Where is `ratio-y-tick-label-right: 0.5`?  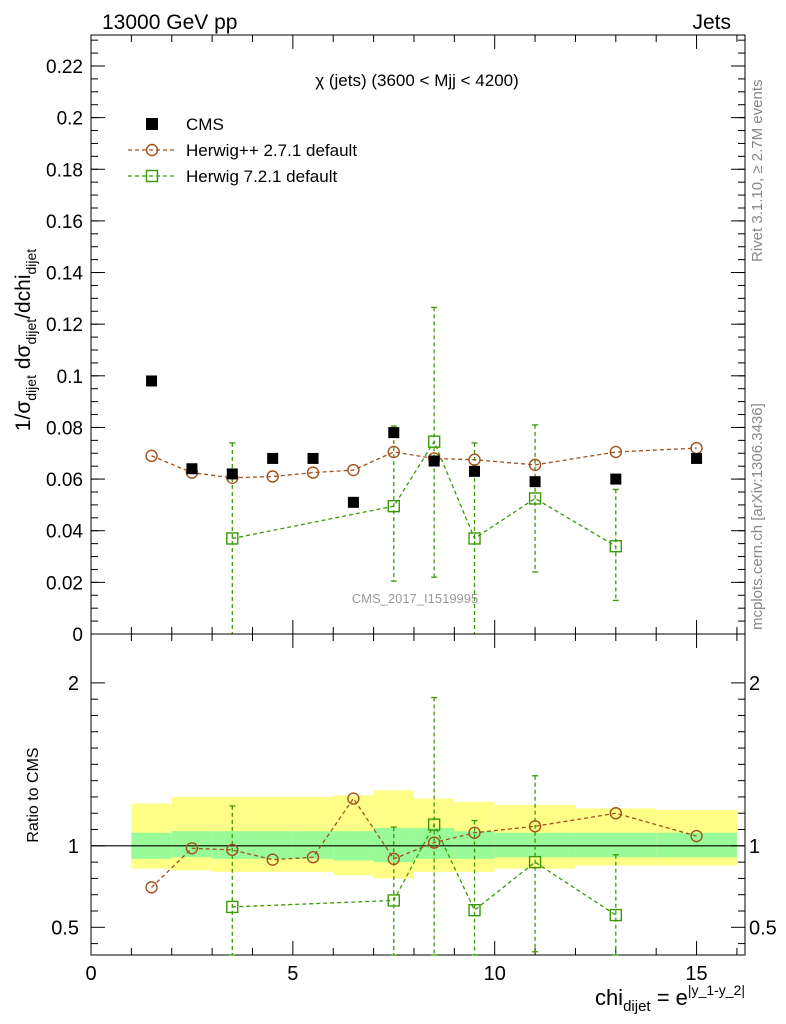
ratio-y-tick-label-right: 0.5 is located at coordinates (763, 928).